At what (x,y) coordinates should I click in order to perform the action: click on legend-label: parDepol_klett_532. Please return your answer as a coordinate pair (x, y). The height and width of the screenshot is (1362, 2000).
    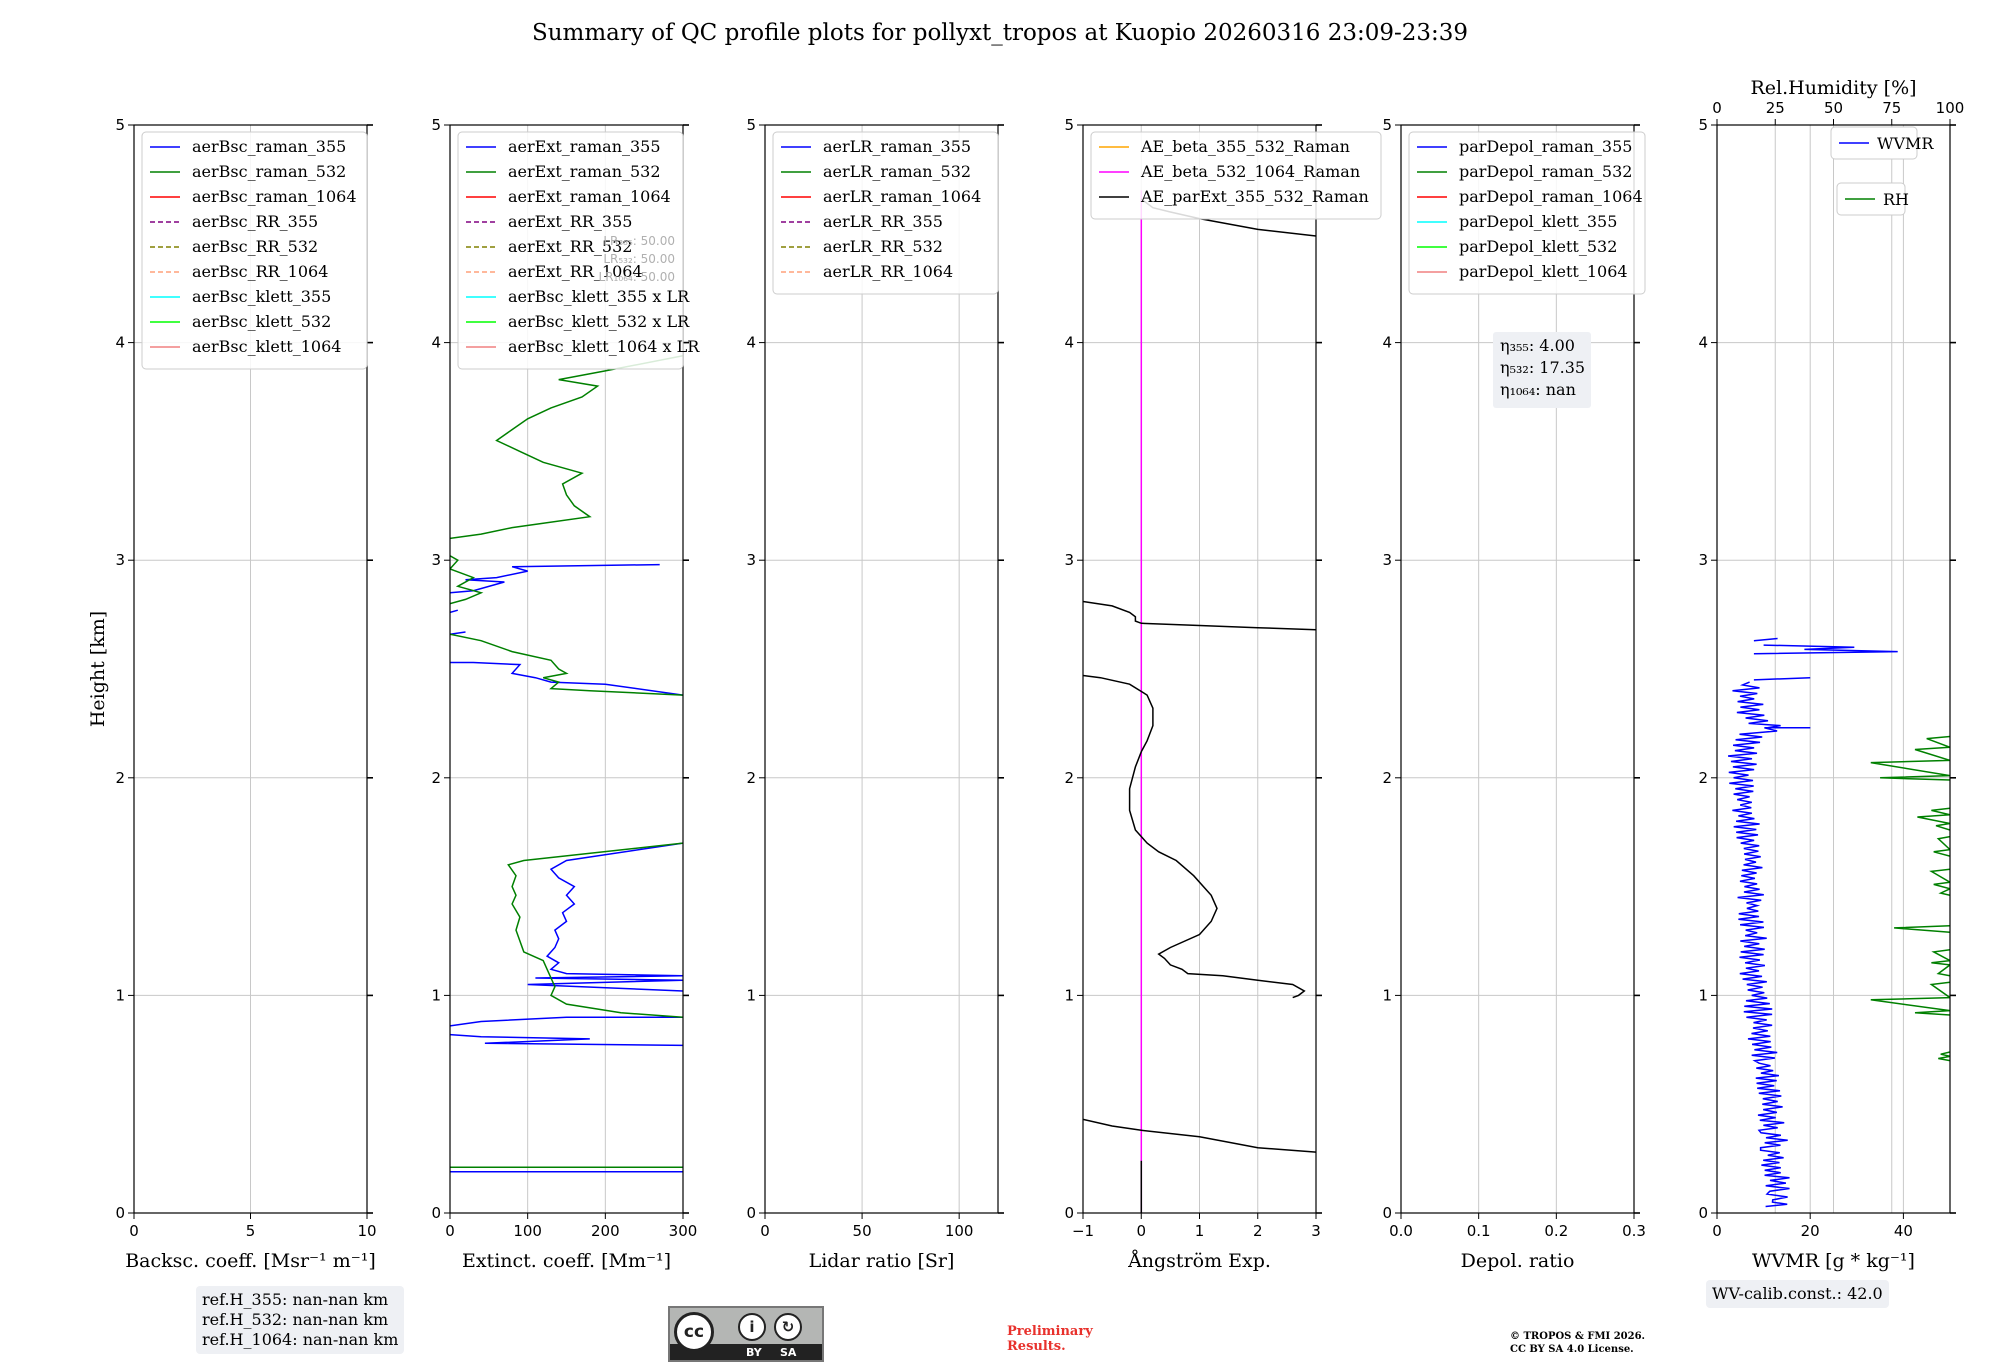
    Looking at the image, I should click on (1538, 246).